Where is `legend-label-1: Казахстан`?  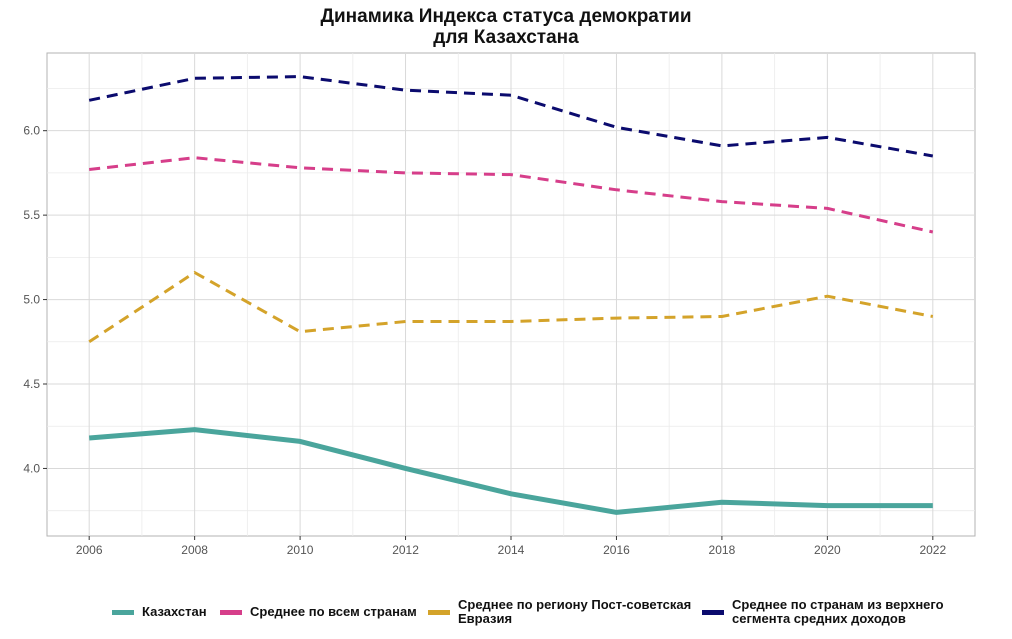
legend-label-1: Казахстан is located at coordinates (174, 611).